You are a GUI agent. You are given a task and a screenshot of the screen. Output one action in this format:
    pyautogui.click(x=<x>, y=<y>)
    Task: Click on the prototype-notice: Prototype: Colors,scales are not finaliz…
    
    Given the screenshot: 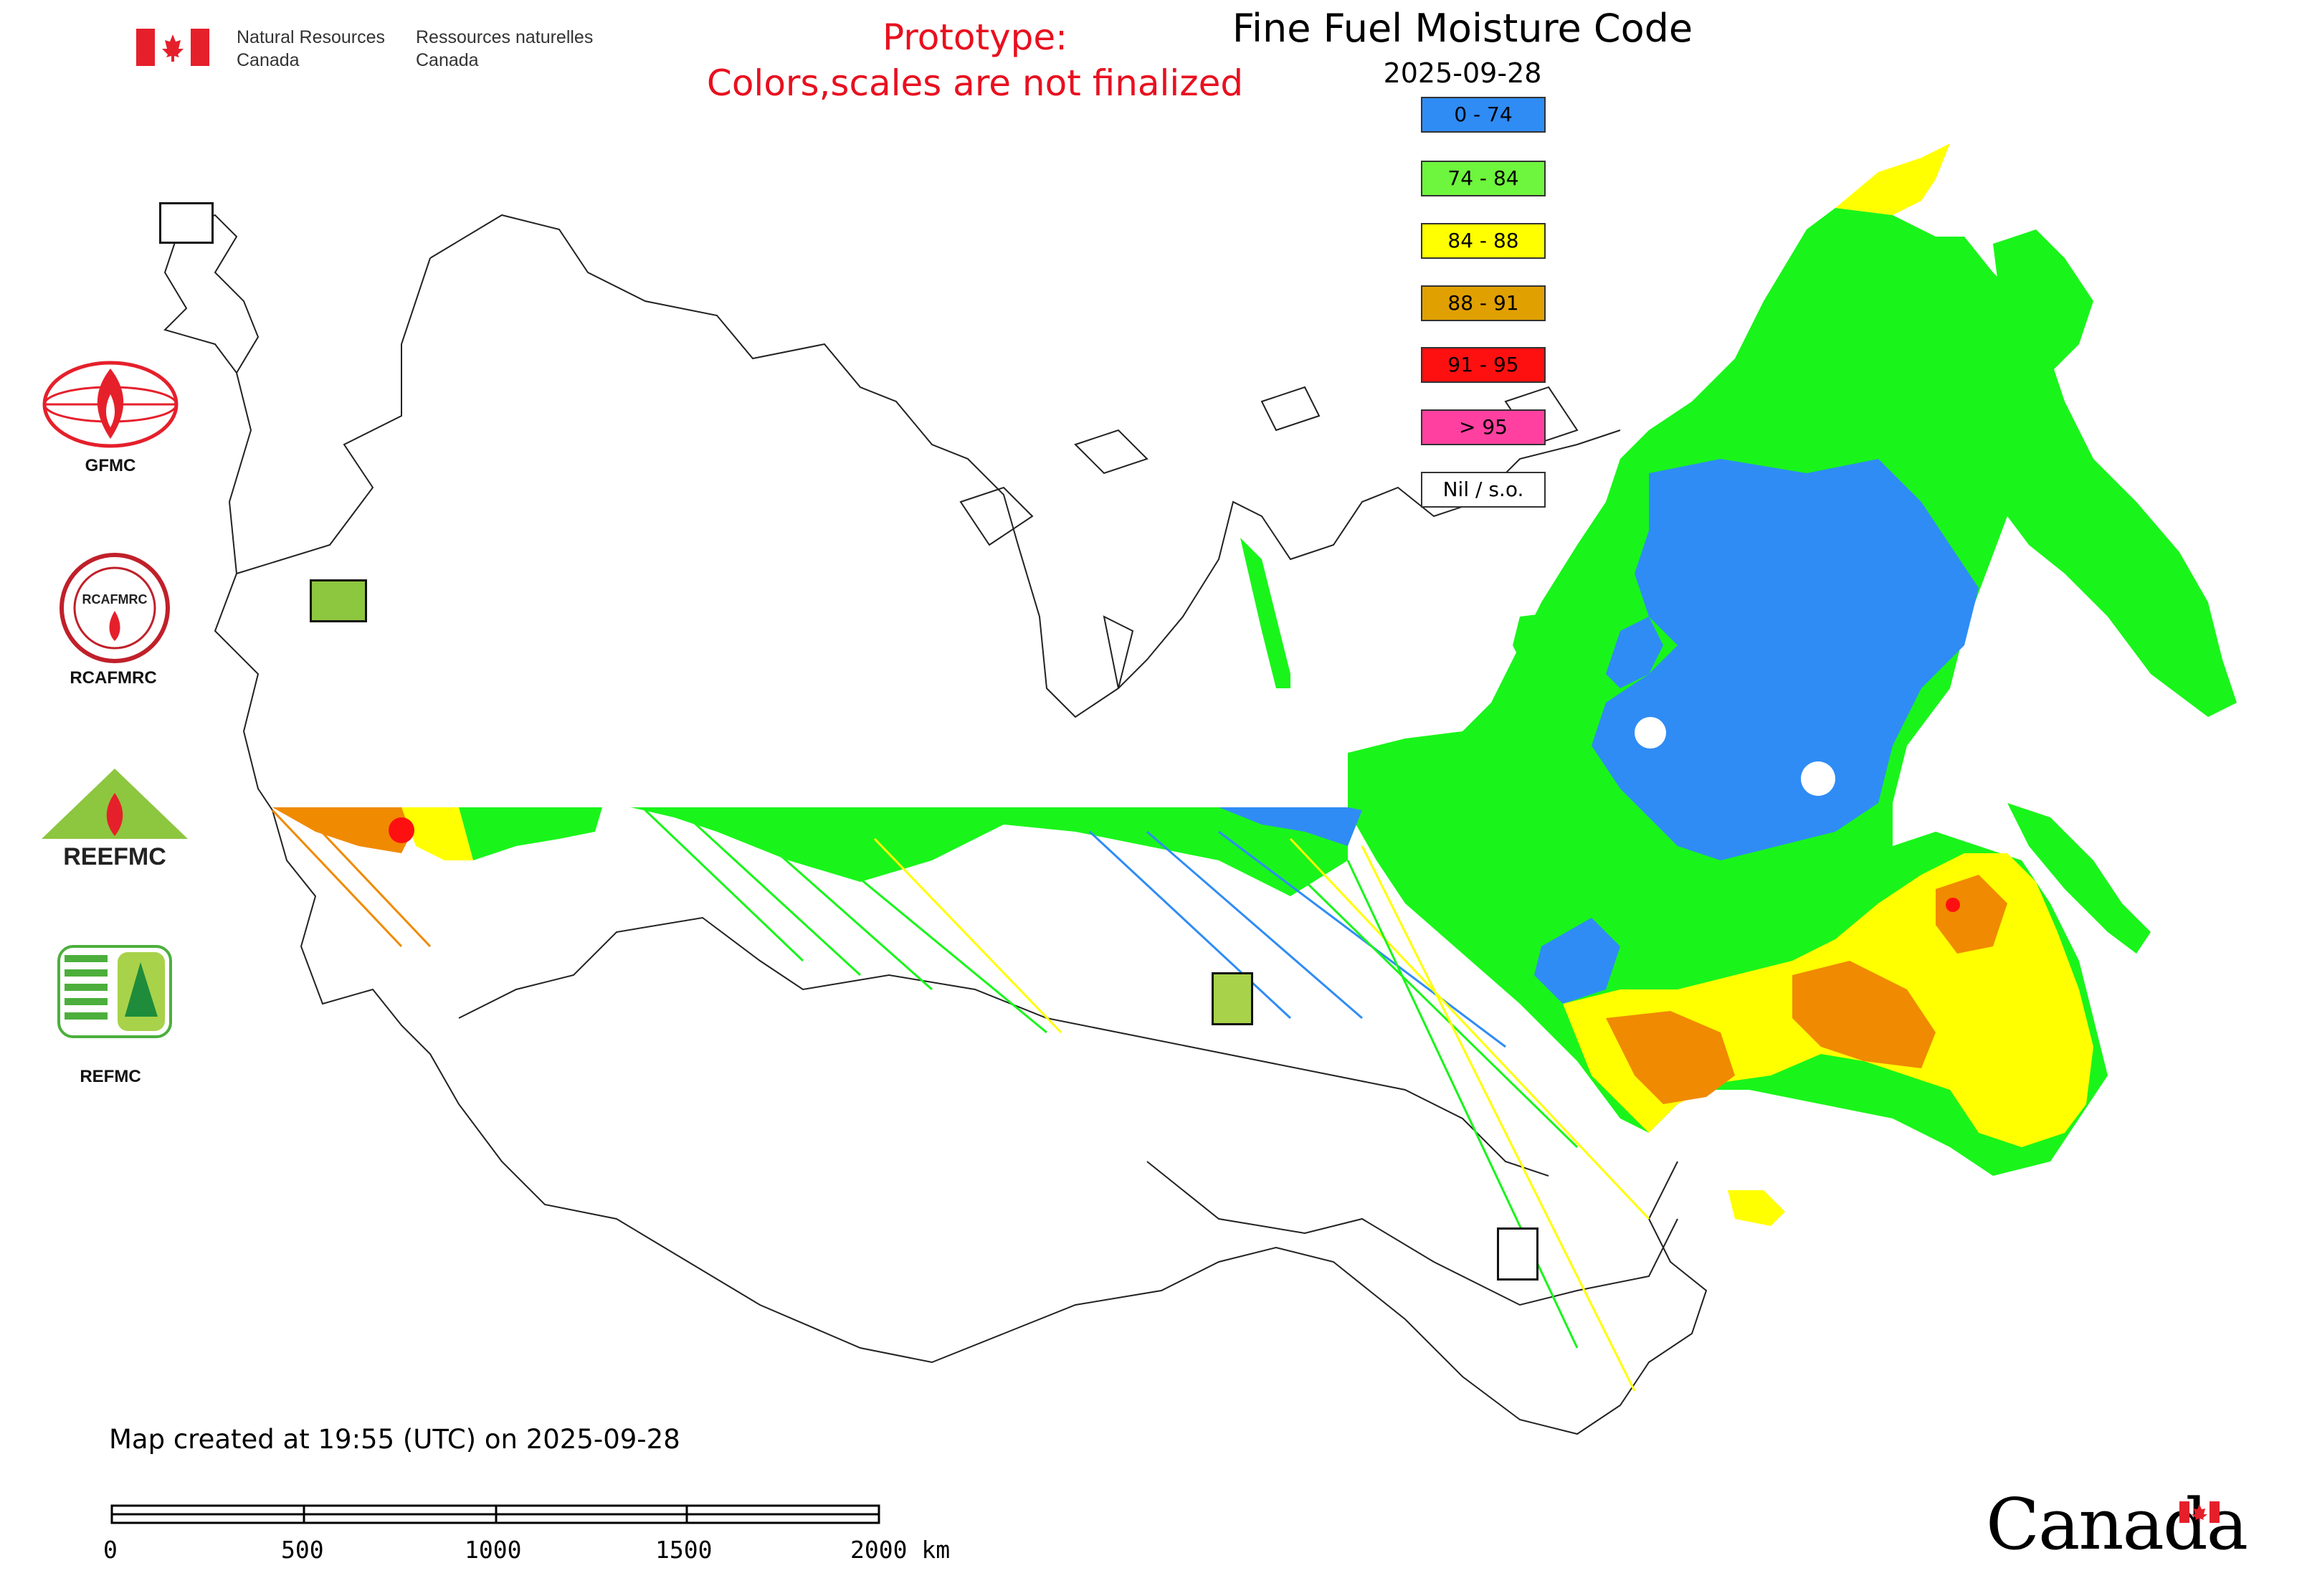 What is the action you would take?
    pyautogui.click(x=975, y=60)
    